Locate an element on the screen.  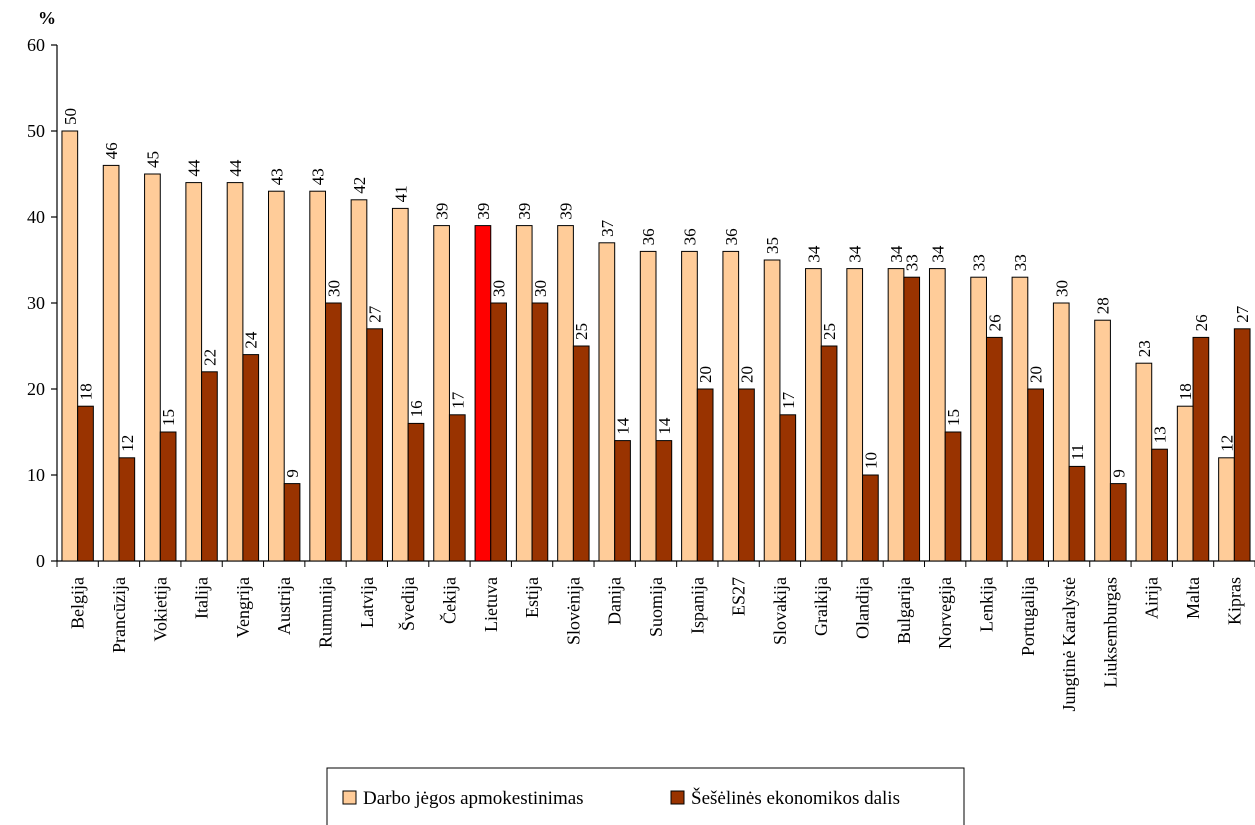
data-label-shadow-economy: 18 is located at coordinates (86, 391).